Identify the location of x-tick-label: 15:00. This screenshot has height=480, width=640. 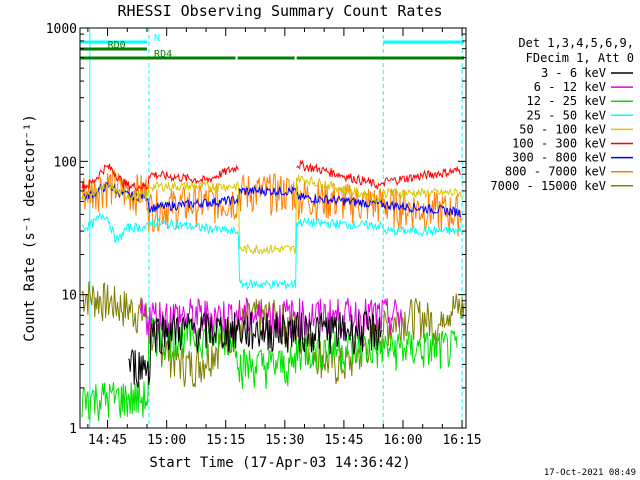
(166, 440).